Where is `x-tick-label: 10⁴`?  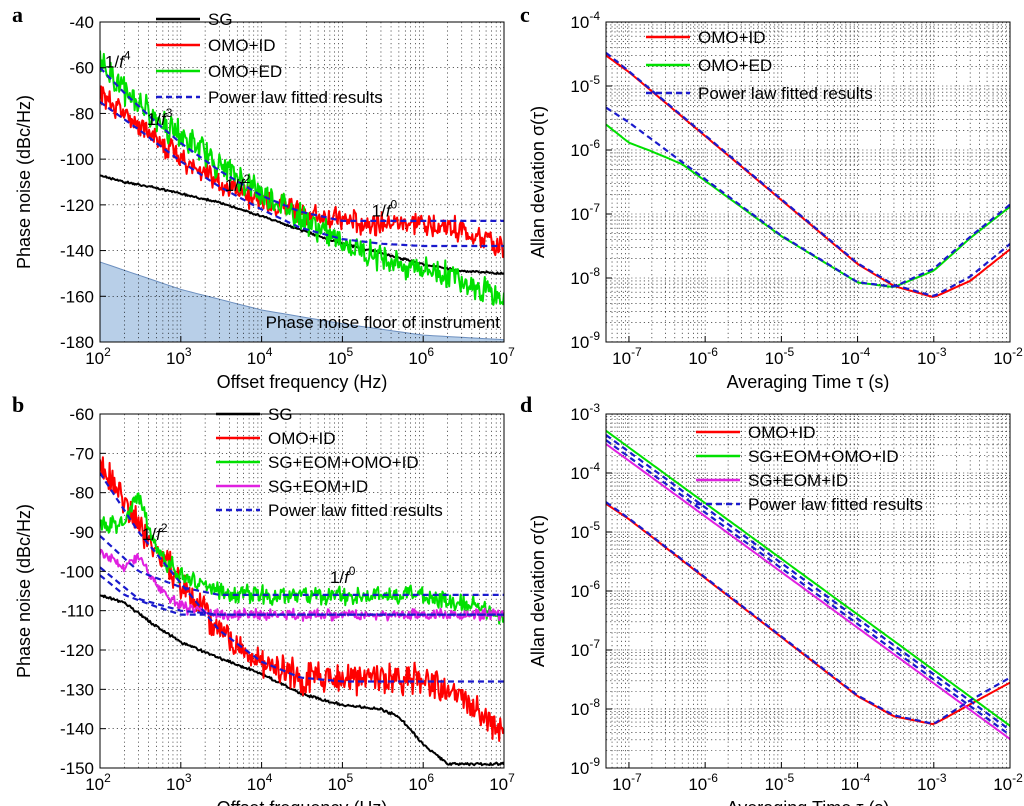 x-tick-label: 10⁴ is located at coordinates (260, 782).